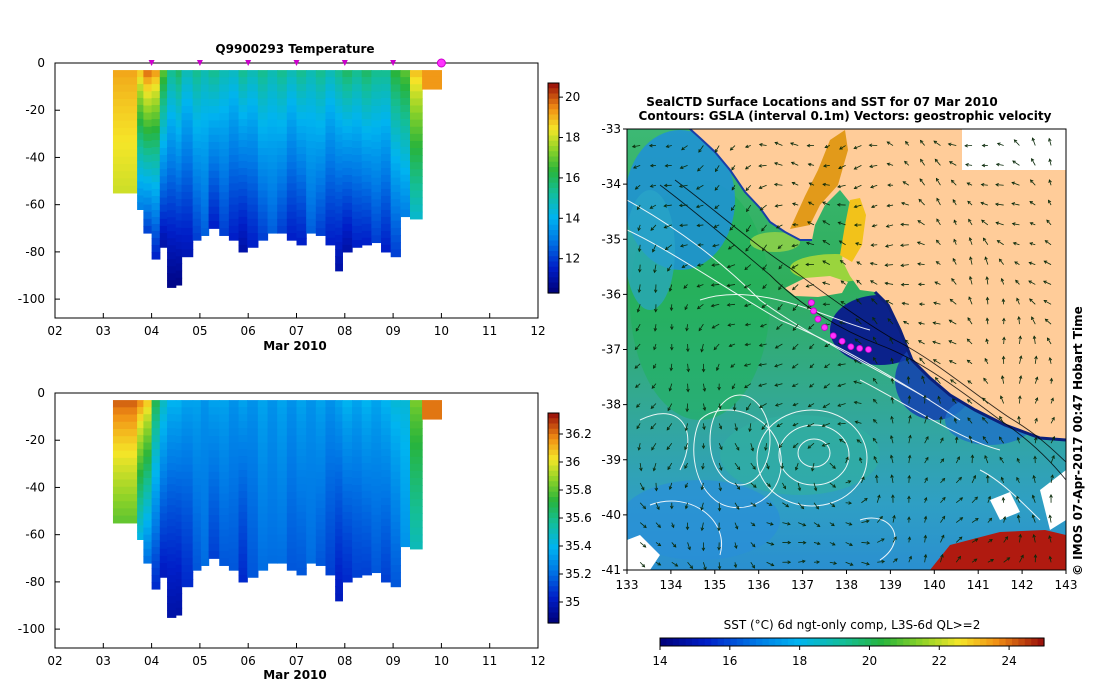  What do you see at coordinates (818, 319) in the screenshot?
I see `seal-ctd-location` at bounding box center [818, 319].